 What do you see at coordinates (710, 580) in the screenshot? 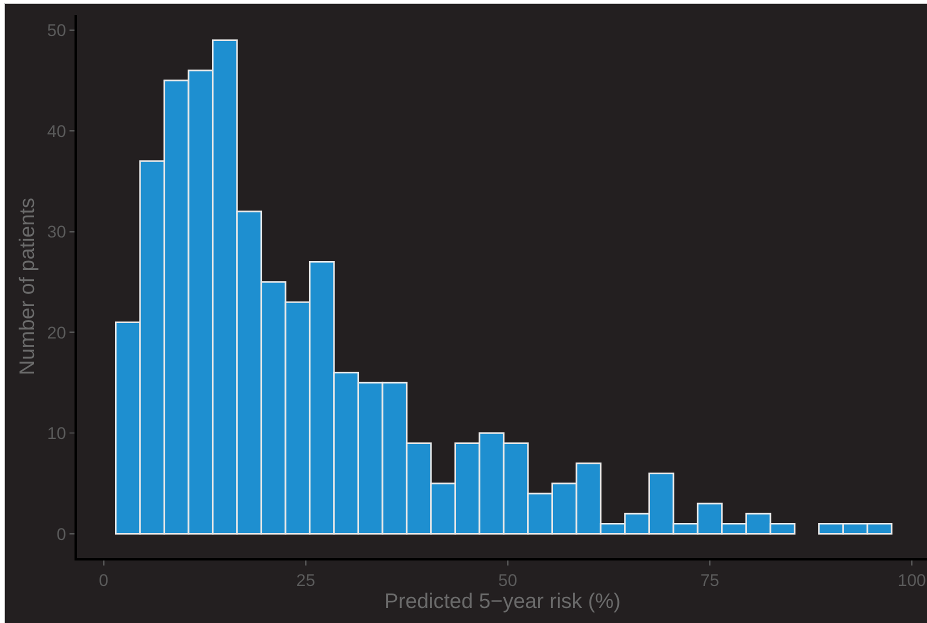
I see `x-tick-label: 75` at bounding box center [710, 580].